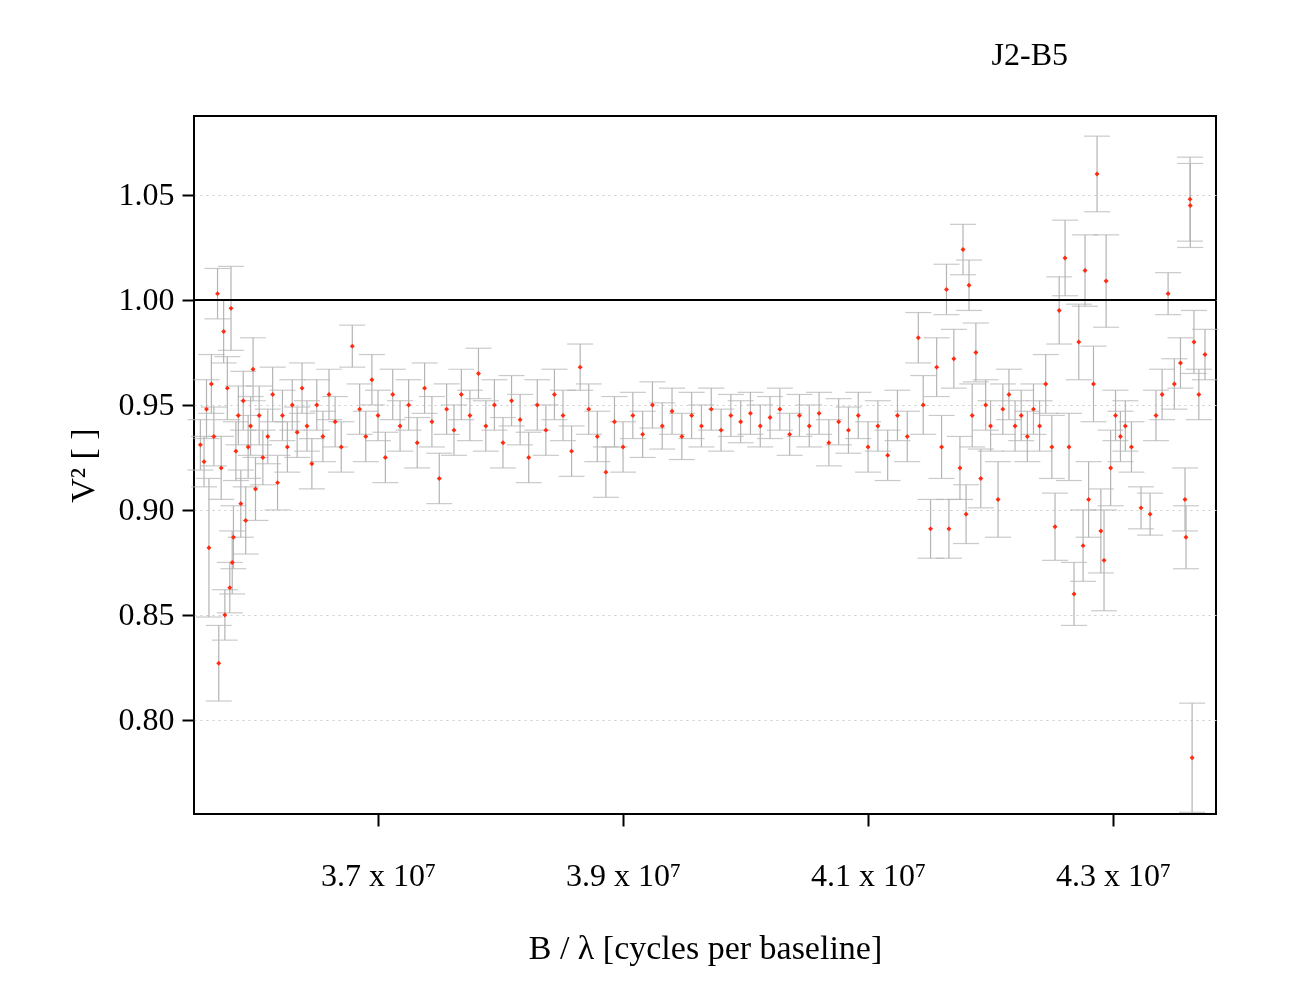 This screenshot has height=1000, width=1300. Describe the element at coordinates (146, 614) in the screenshot. I see `y-tick-label: 0.85` at that location.